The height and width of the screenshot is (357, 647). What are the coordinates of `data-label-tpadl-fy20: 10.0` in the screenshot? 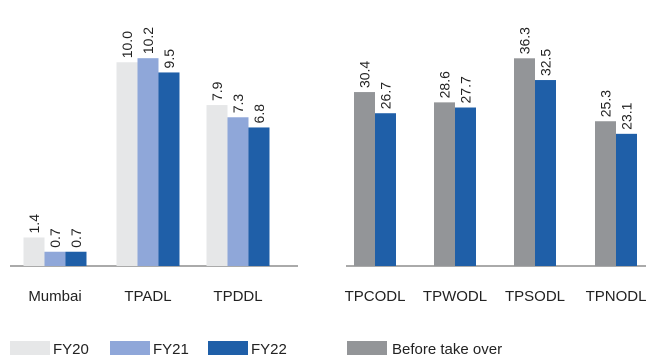 It's located at (127, 44).